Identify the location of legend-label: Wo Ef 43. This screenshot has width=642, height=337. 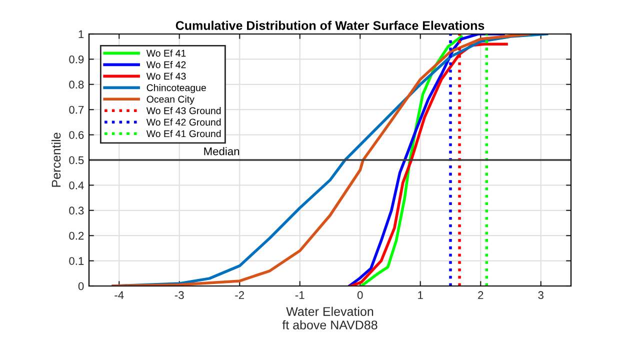
(166, 76).